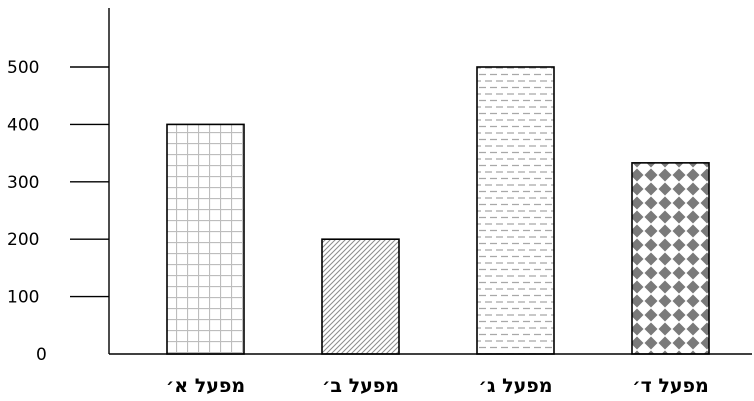  What do you see at coordinates (205, 386) in the screenshot?
I see `x-category-label: מפעל א׳` at bounding box center [205, 386].